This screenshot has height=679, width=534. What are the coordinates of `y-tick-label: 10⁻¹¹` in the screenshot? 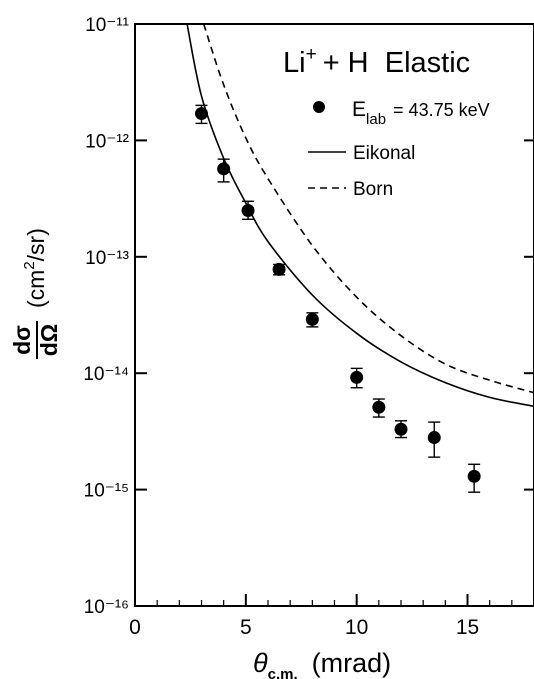 It's located at (107, 25).